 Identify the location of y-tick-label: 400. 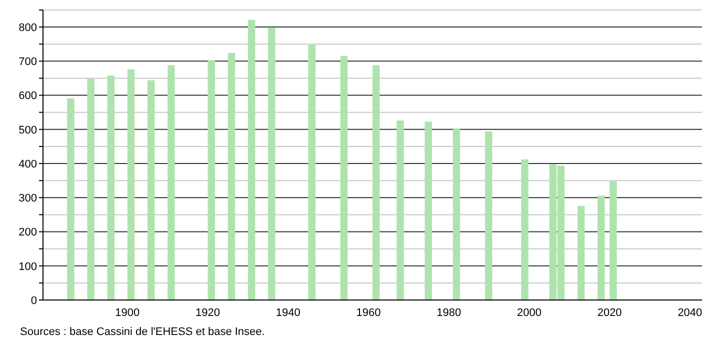
(27, 164).